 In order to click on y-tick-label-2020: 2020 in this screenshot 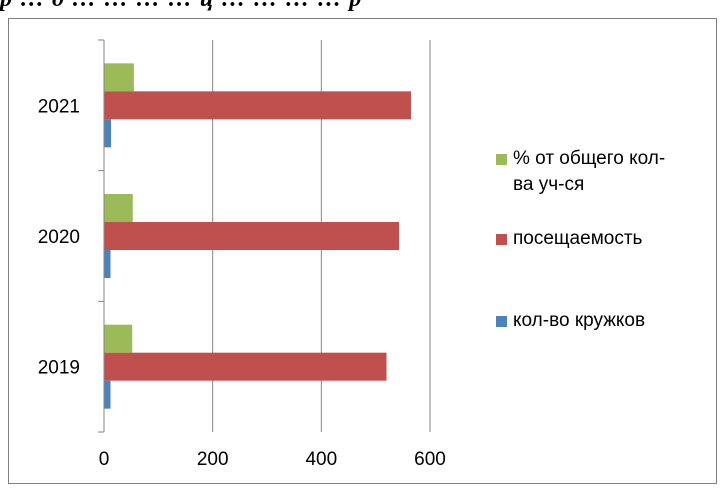, I will do `click(59, 237)`.